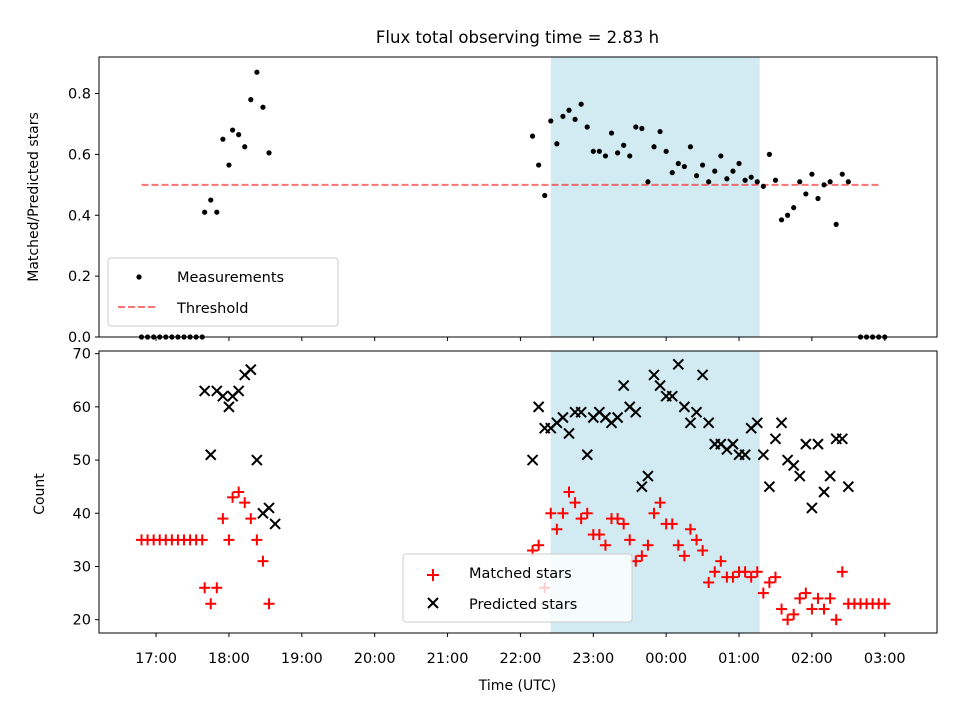 The width and height of the screenshot is (960, 720). Describe the element at coordinates (302, 659) in the screenshot. I see `bottom-x-tick-label: 19:00` at that location.